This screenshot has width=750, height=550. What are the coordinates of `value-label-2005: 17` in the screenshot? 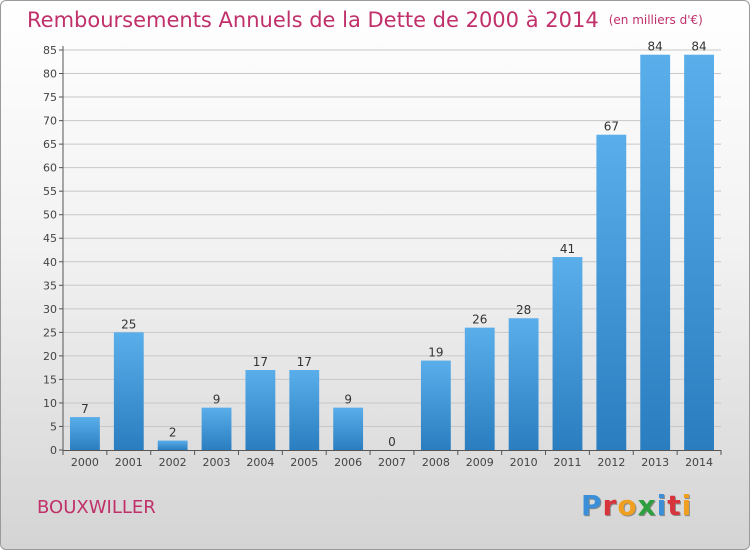 It's located at (304, 362).